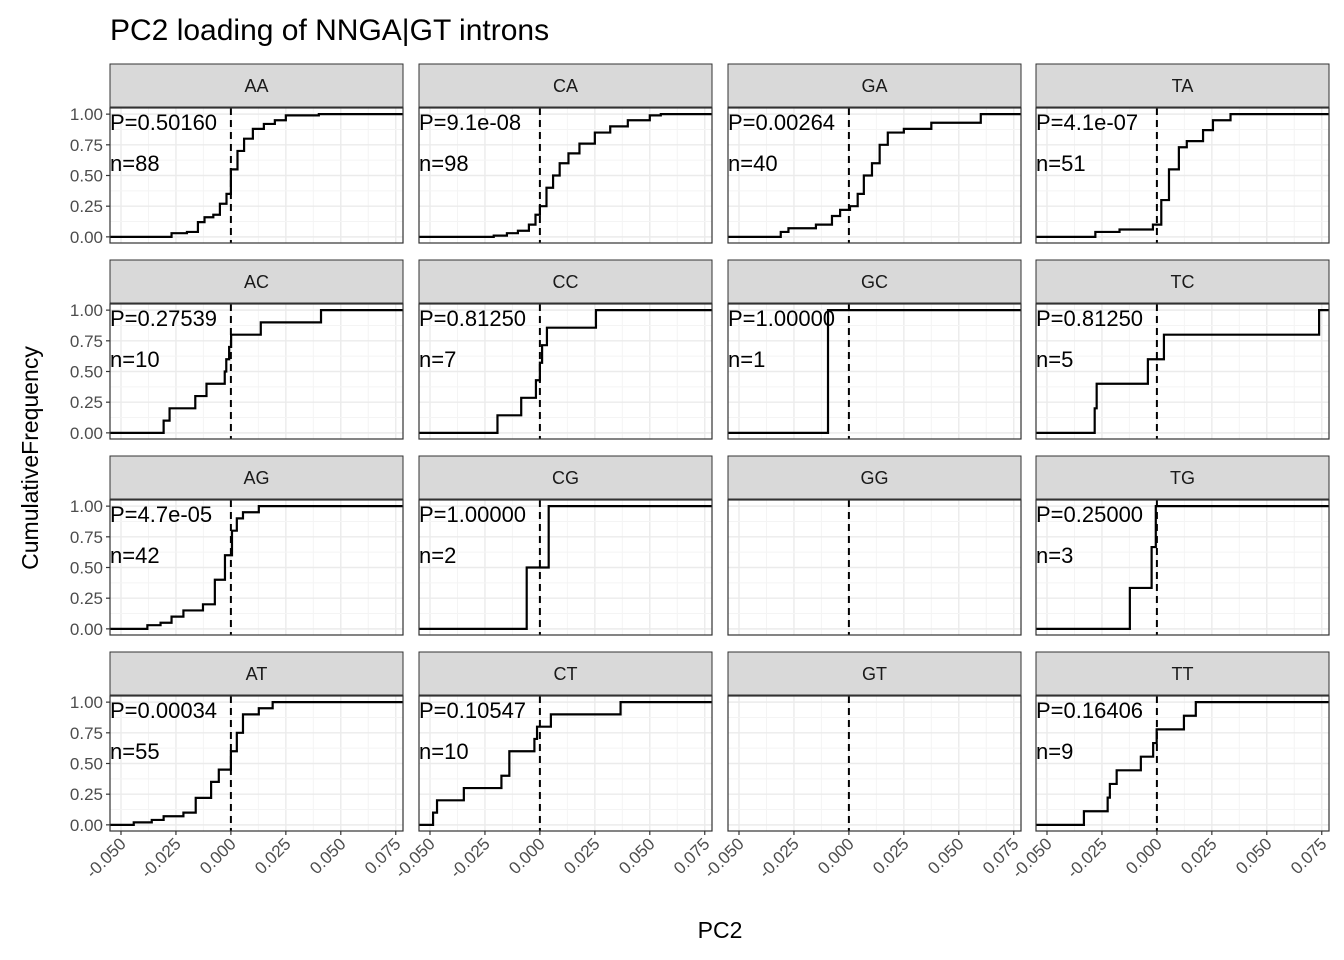 This screenshot has height=960, width=1344. I want to click on p-value-label: P=4.1e-07, so click(1087, 122).